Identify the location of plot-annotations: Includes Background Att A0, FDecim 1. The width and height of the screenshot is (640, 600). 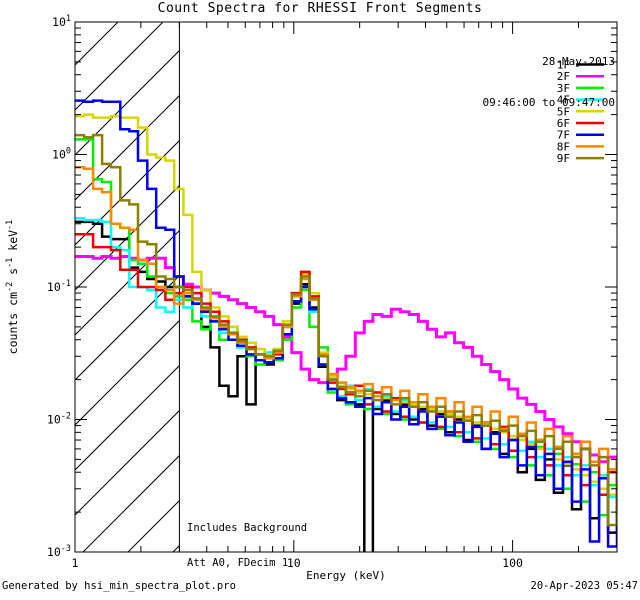
(247, 546).